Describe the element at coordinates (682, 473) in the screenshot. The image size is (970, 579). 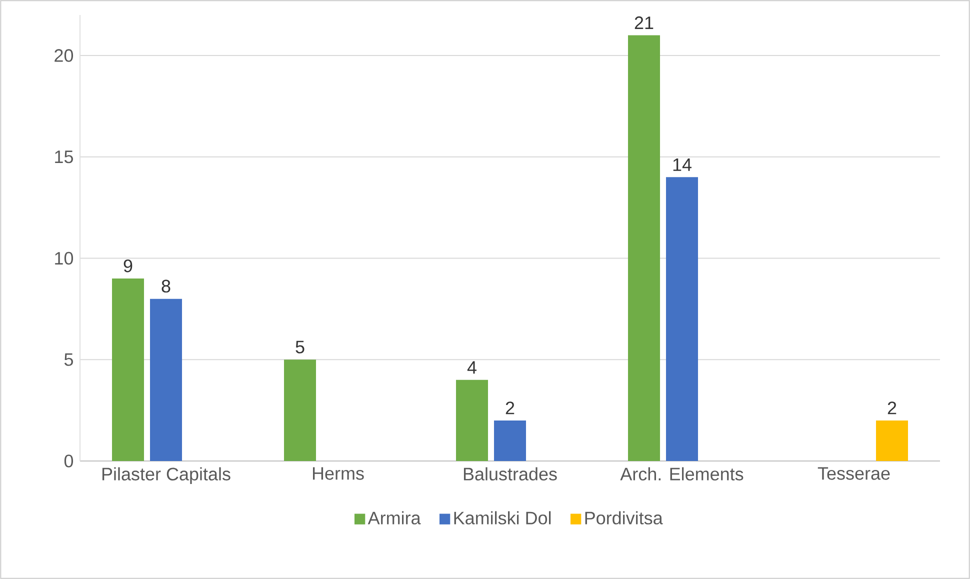
I see `x-tick-label: Arch. Elements` at that location.